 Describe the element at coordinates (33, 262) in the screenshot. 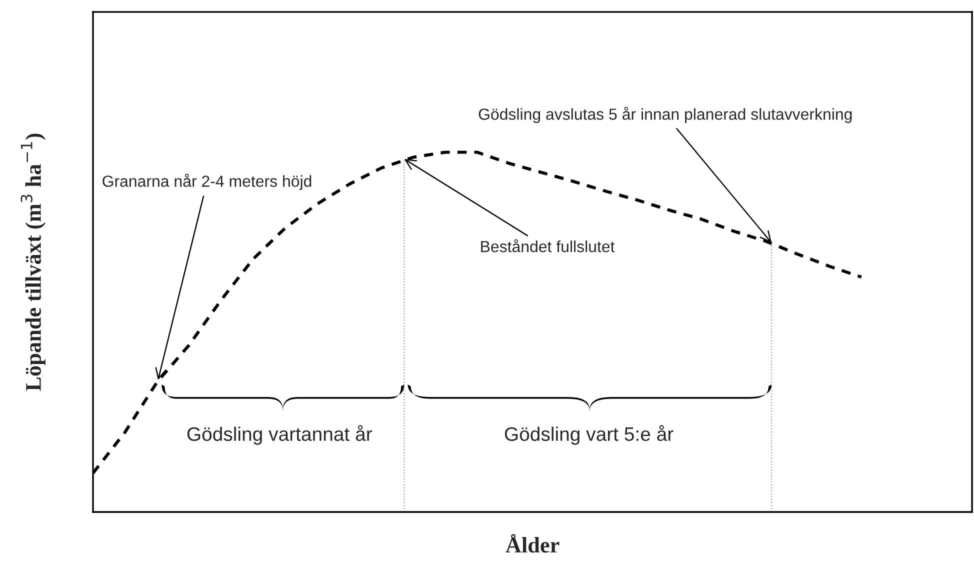

I see `y-axis-title: Löpande tillväxt (m$^{3}$ ha$^{−1}$)` at that location.